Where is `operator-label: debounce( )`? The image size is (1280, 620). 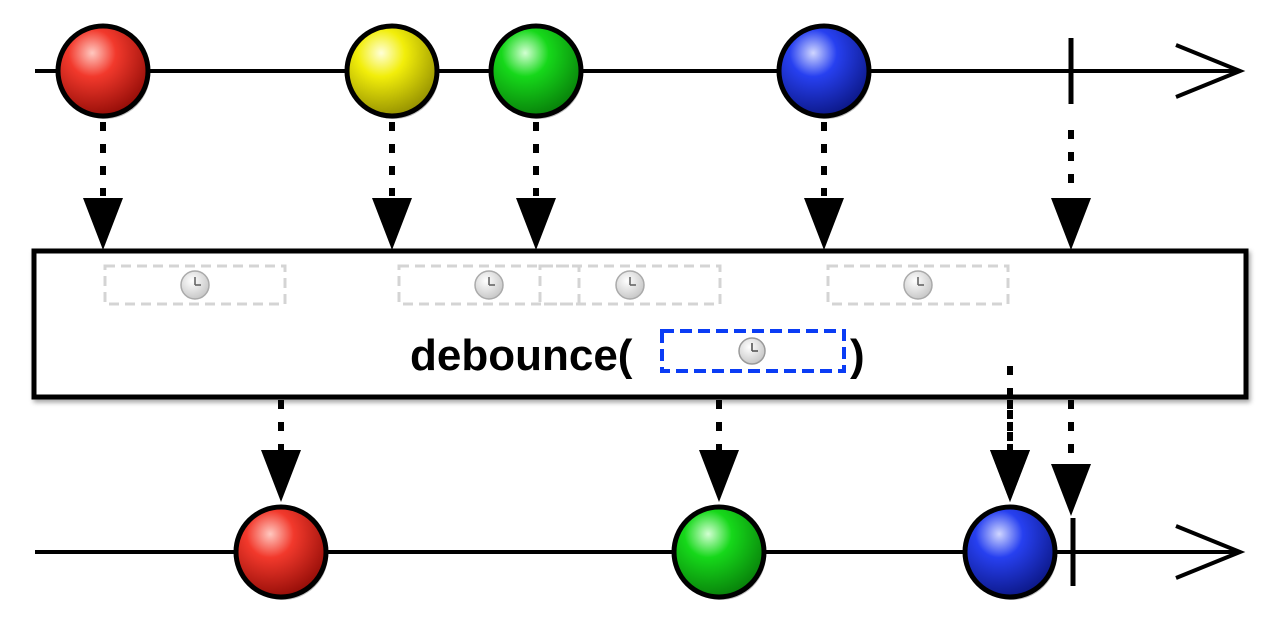
operator-label: debounce( ) is located at coordinates (637, 354).